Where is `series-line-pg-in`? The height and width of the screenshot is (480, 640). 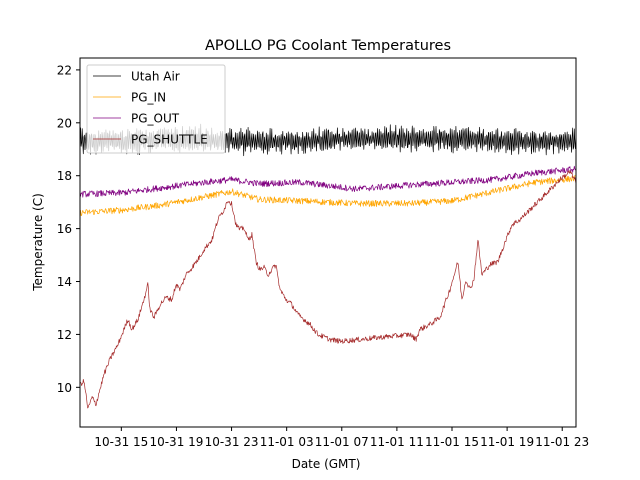 series-line-pg-in is located at coordinates (328, 196).